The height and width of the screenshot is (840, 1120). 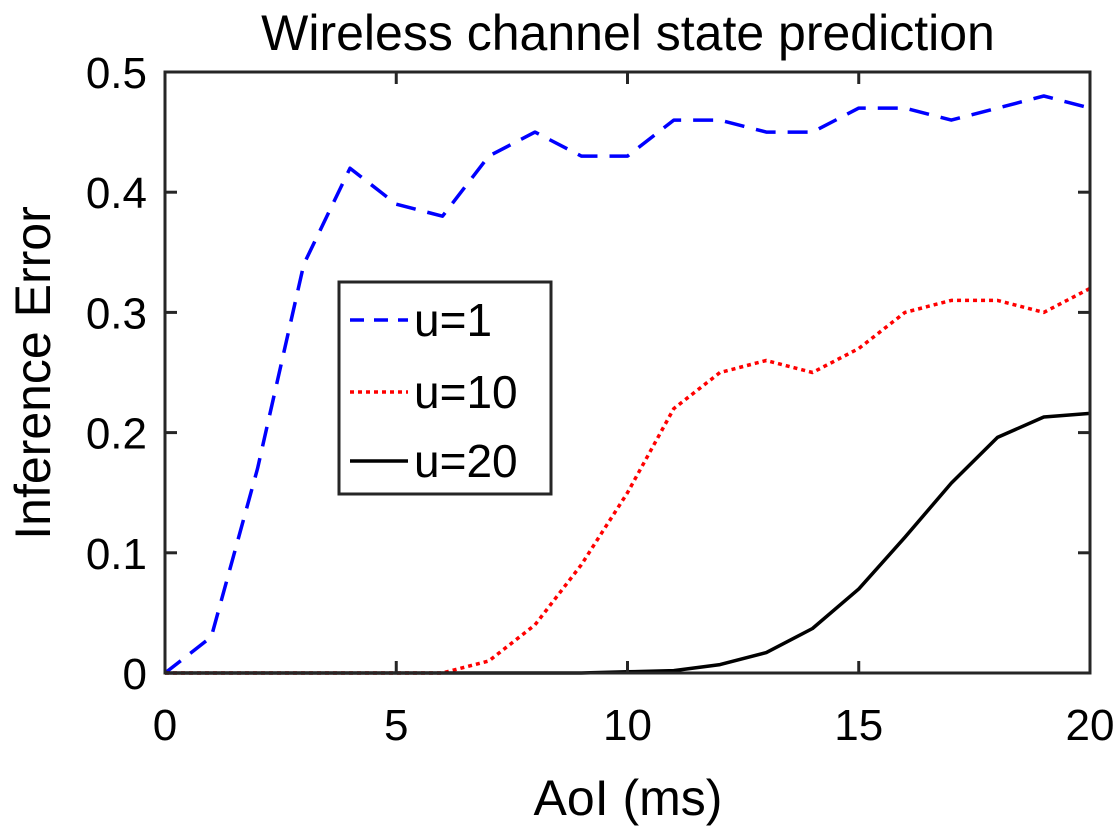 I want to click on legend-items: u=1 u=10 u=20, so click(x=434, y=390).